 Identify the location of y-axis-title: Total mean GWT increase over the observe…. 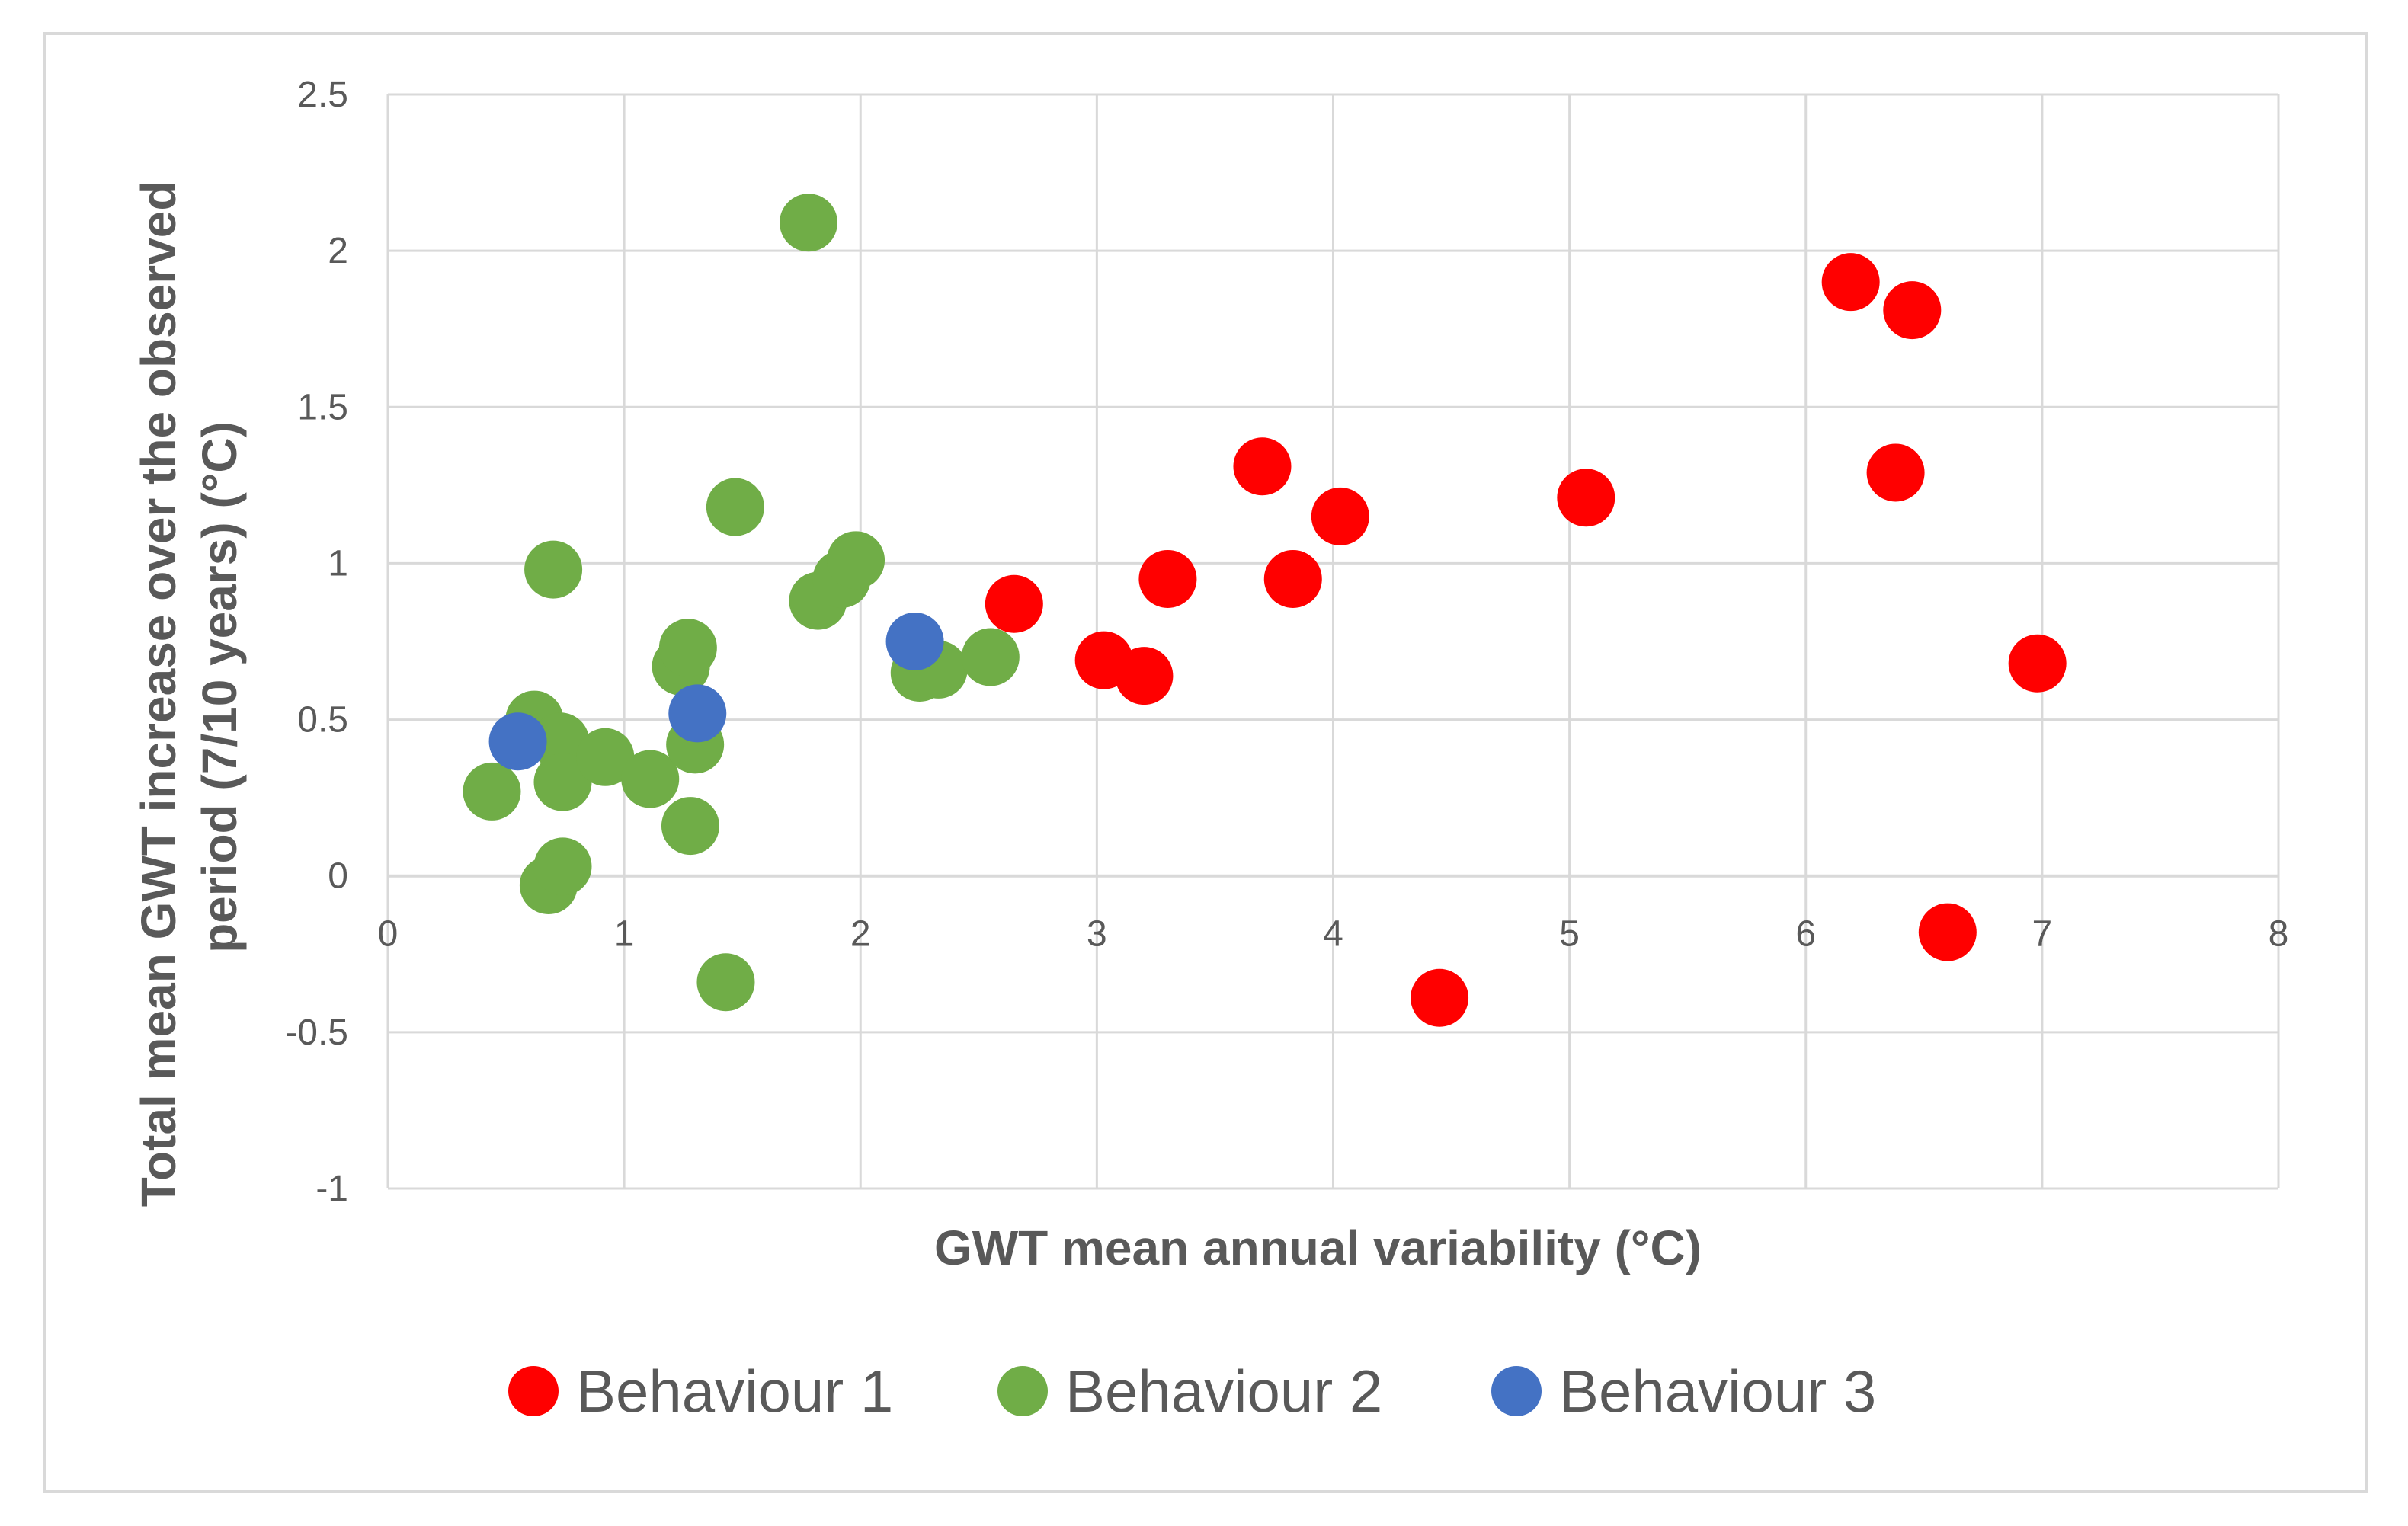
(189, 688).